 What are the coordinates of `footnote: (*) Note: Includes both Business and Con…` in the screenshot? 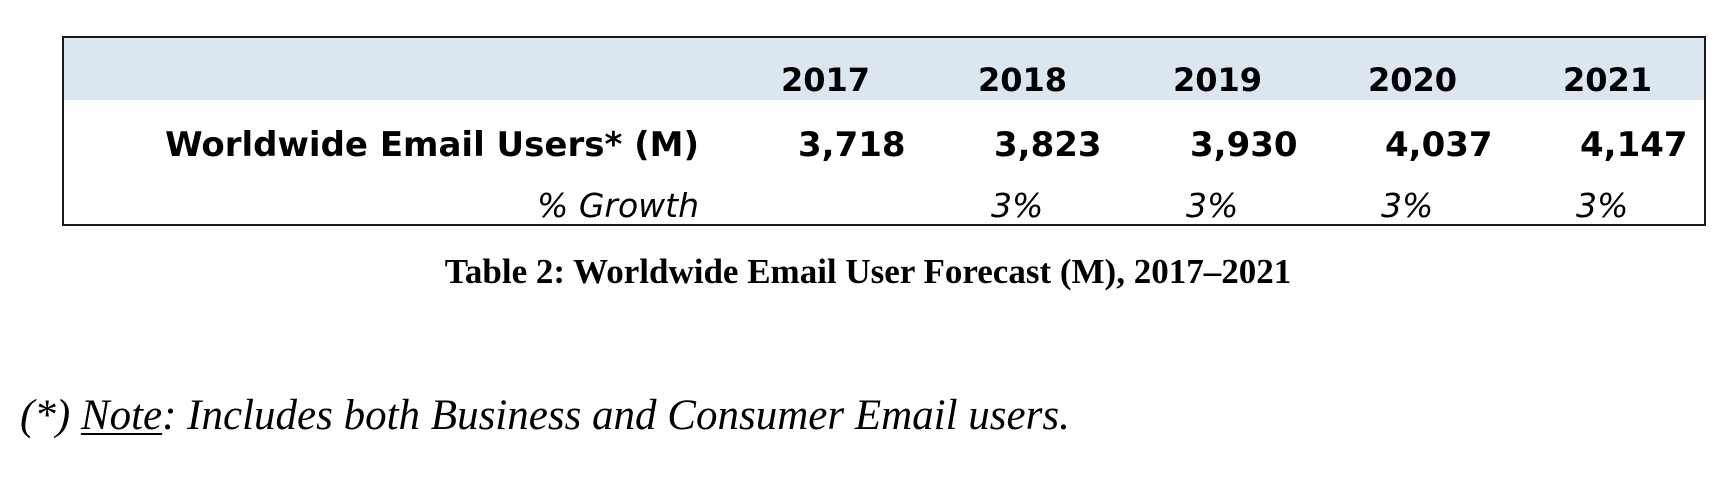 It's located at (545, 416).